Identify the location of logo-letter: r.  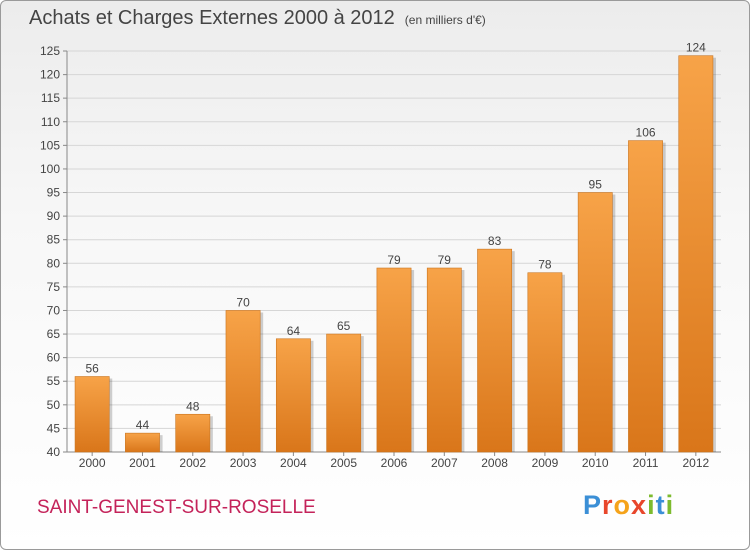
(608, 505).